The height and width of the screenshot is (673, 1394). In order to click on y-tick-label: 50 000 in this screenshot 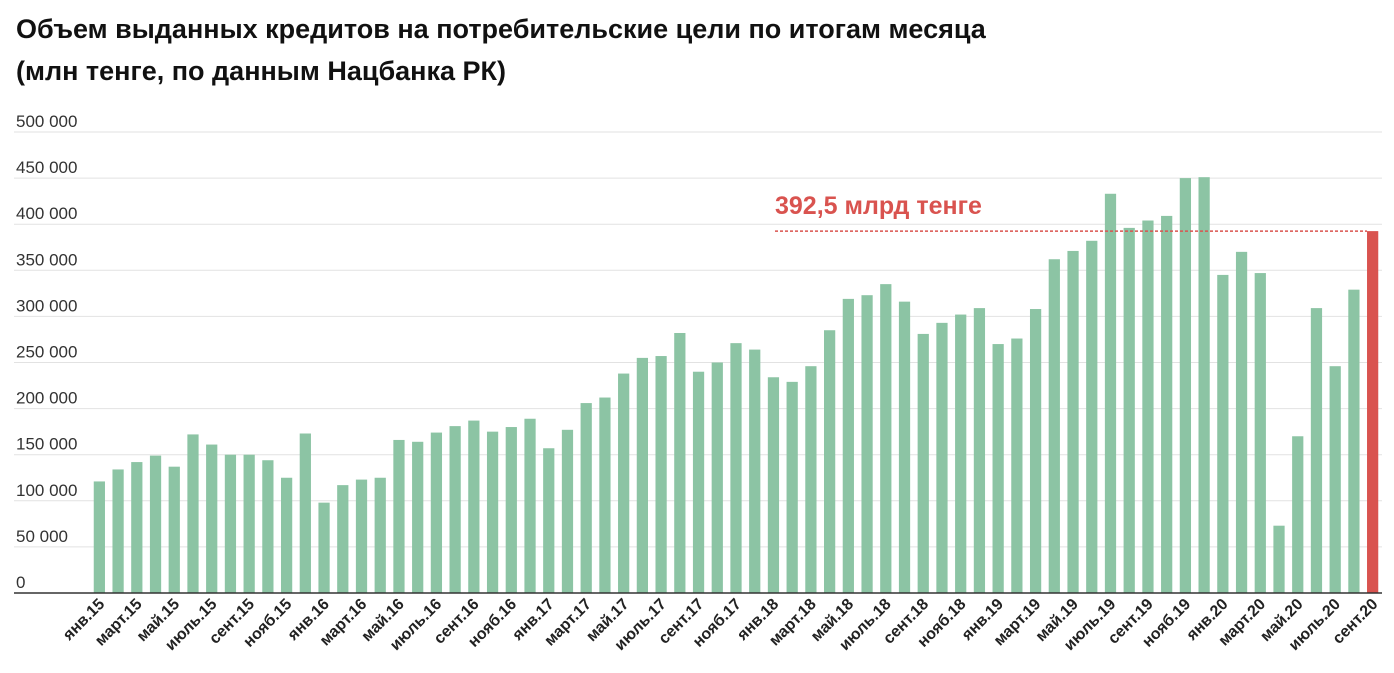, I will do `click(42, 536)`.